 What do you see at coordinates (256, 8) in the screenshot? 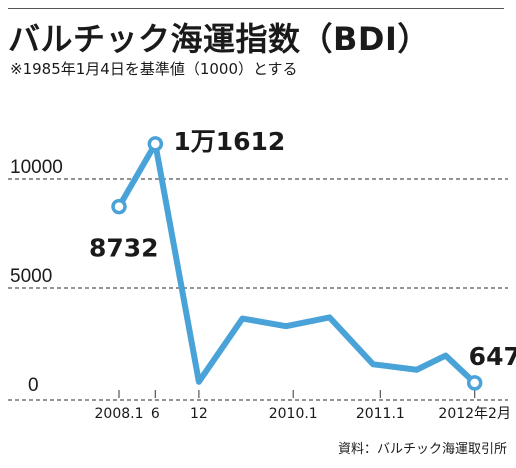
I see `top-rule` at bounding box center [256, 8].